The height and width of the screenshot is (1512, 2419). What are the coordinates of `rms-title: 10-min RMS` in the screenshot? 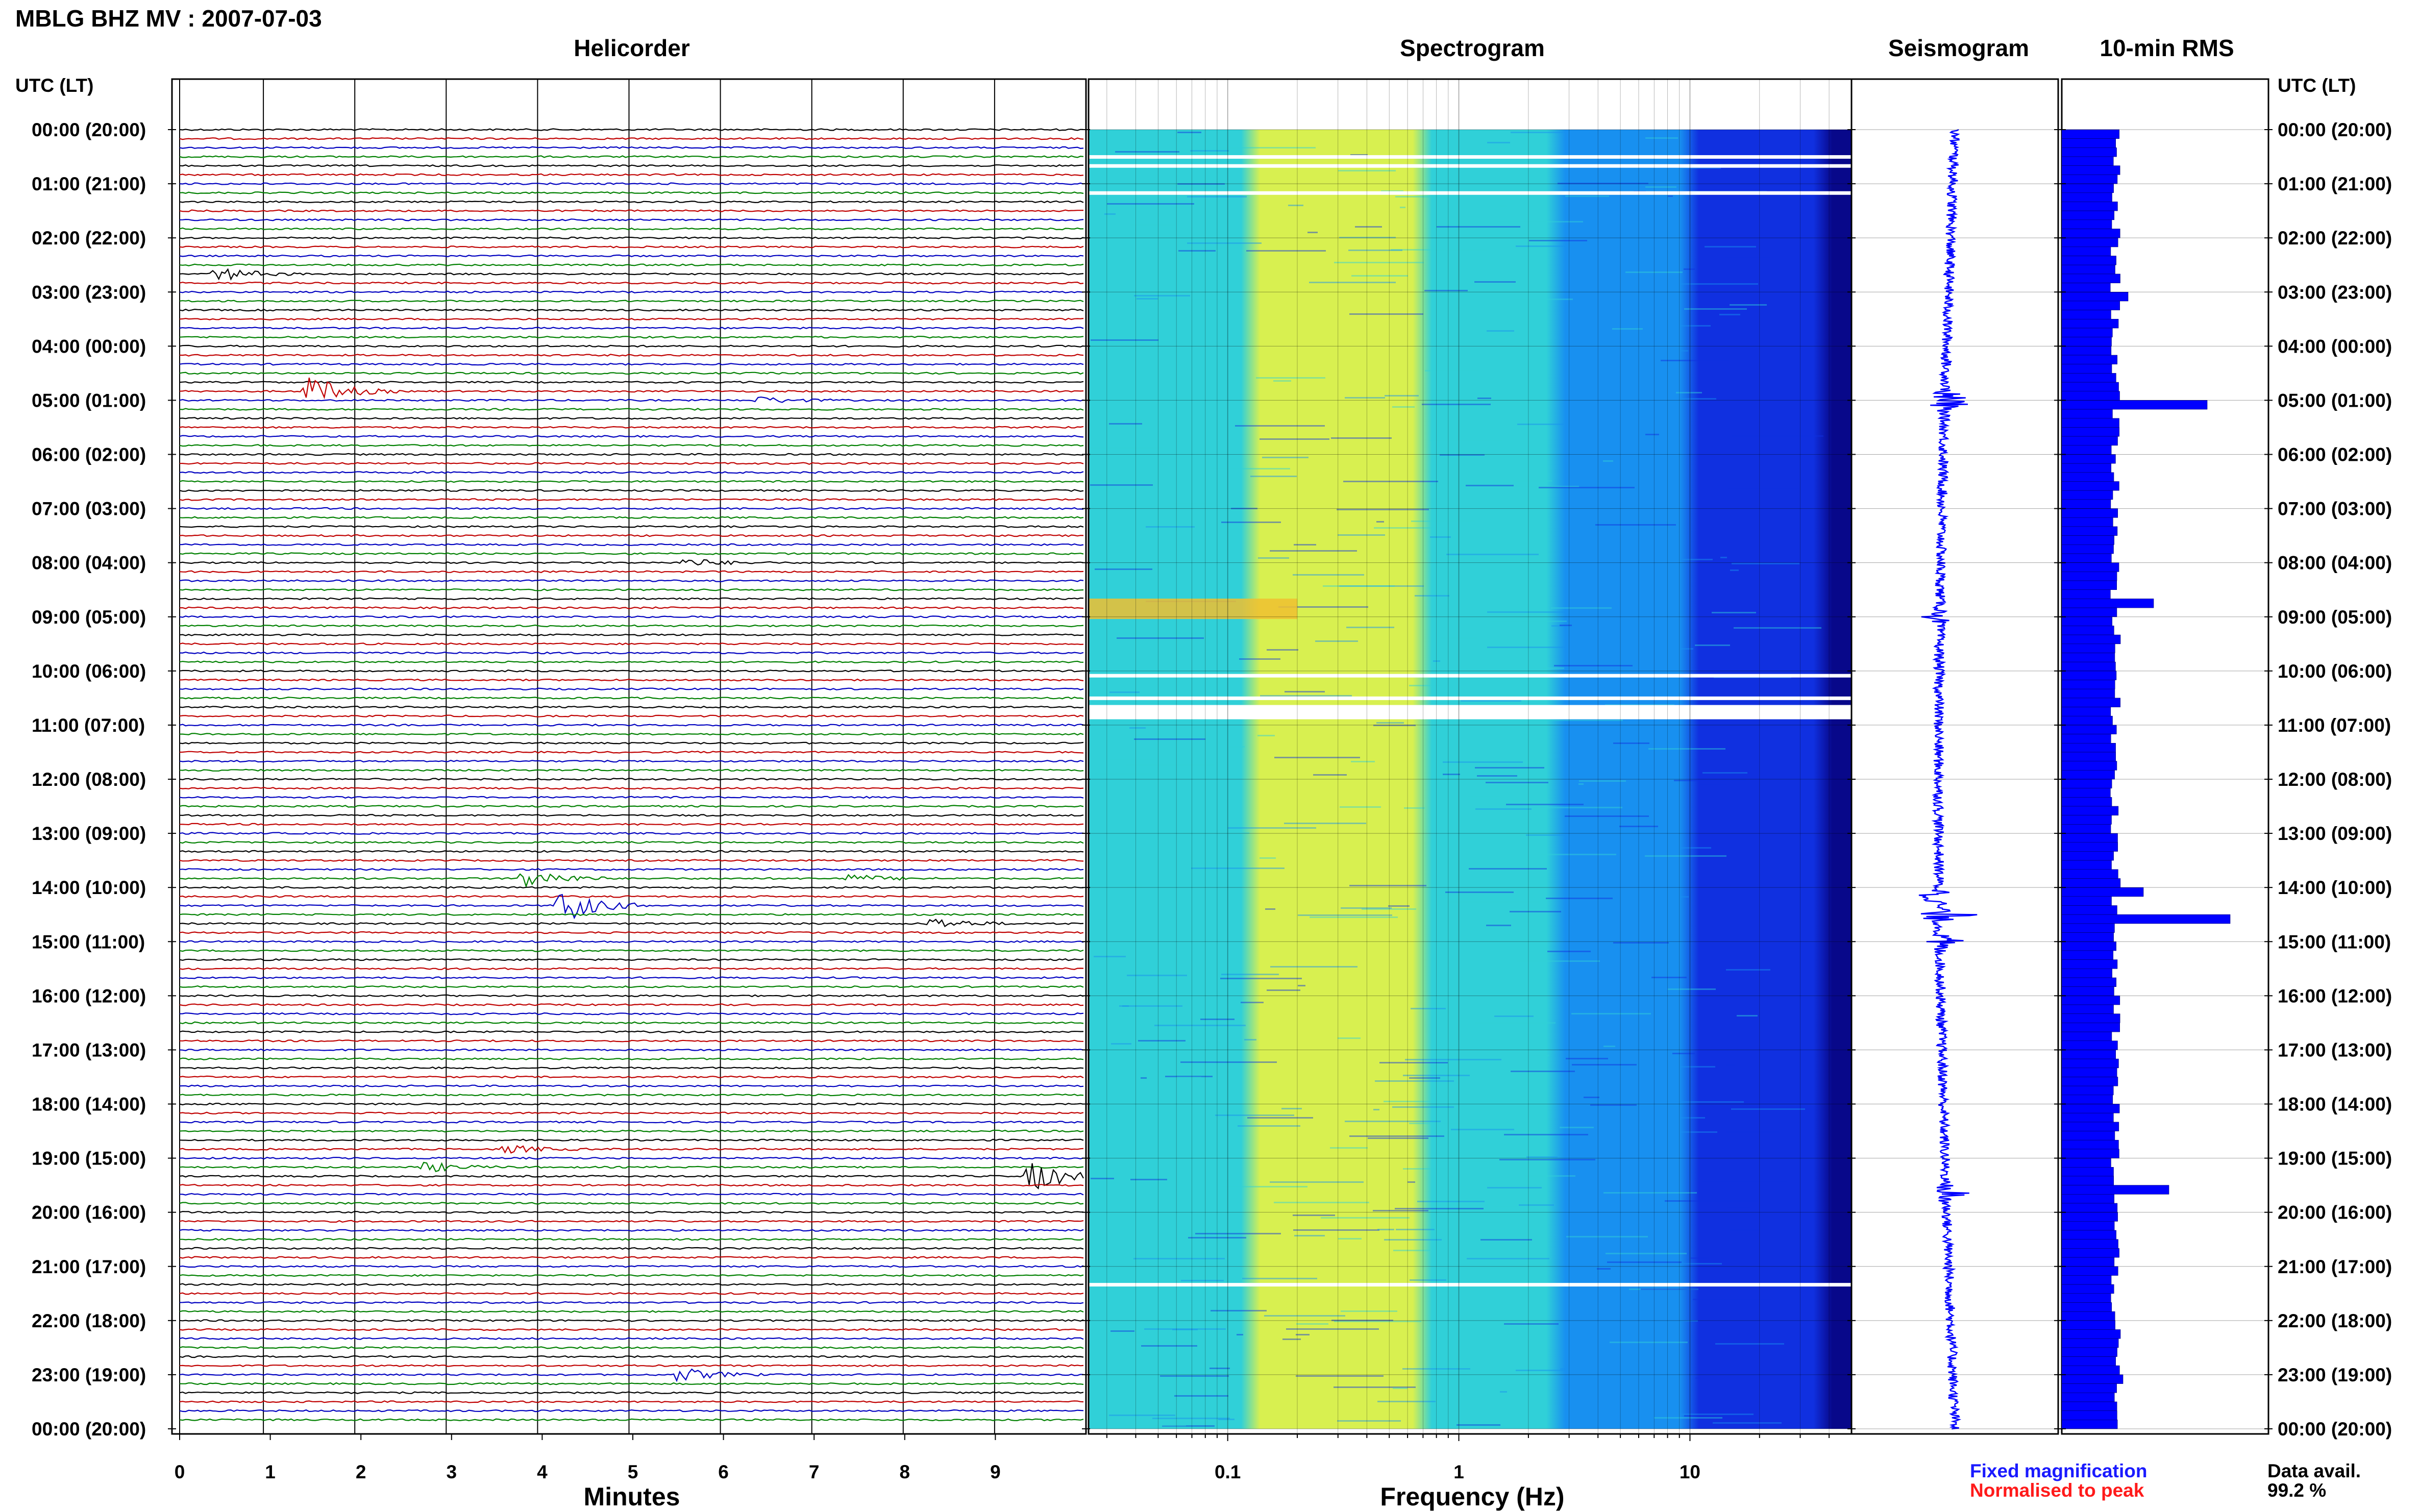 It's located at (2167, 48).